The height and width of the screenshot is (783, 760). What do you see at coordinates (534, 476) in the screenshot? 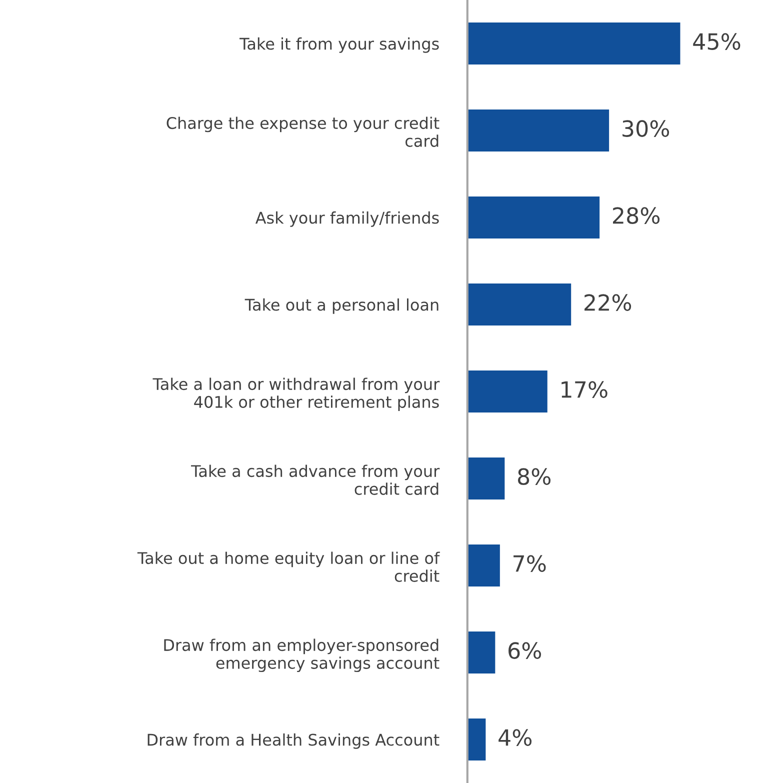
I see `data-label: 8%` at bounding box center [534, 476].